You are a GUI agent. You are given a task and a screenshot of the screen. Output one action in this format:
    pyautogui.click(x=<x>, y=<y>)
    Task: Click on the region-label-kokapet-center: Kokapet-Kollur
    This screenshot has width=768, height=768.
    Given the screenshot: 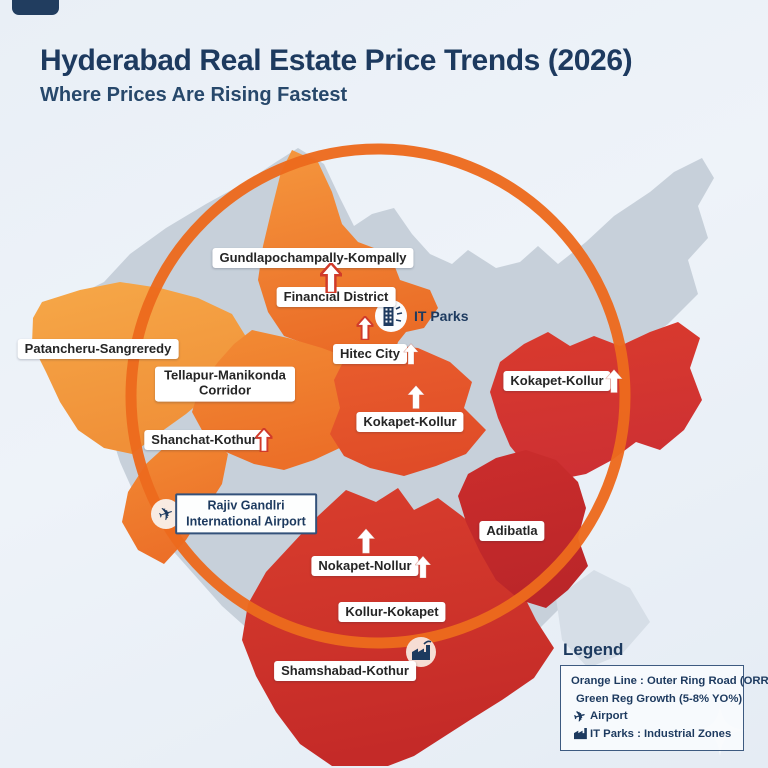 What is the action you would take?
    pyautogui.click(x=410, y=422)
    